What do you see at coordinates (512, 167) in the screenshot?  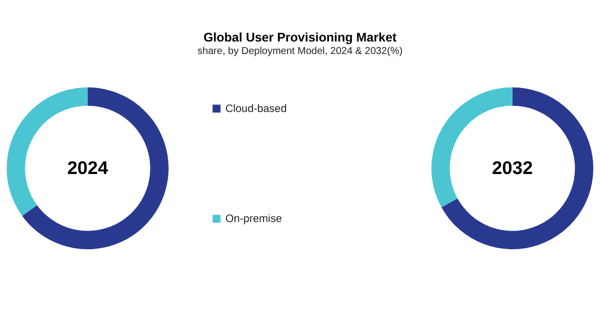 I see `text: 2032` at bounding box center [512, 167].